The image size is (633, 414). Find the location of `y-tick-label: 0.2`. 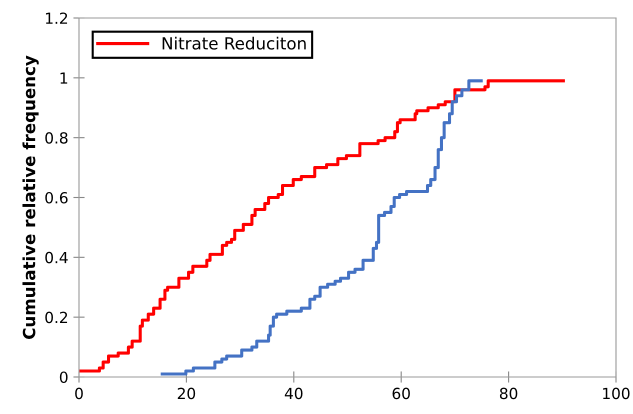

y-tick-label: 0.2 is located at coordinates (56, 318).